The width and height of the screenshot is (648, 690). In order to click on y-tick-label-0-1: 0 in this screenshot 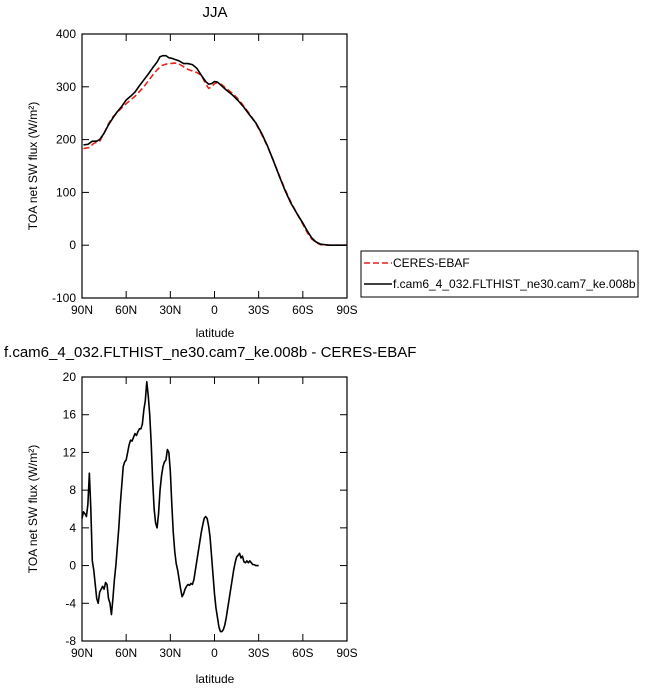, I will do `click(72, 245)`.